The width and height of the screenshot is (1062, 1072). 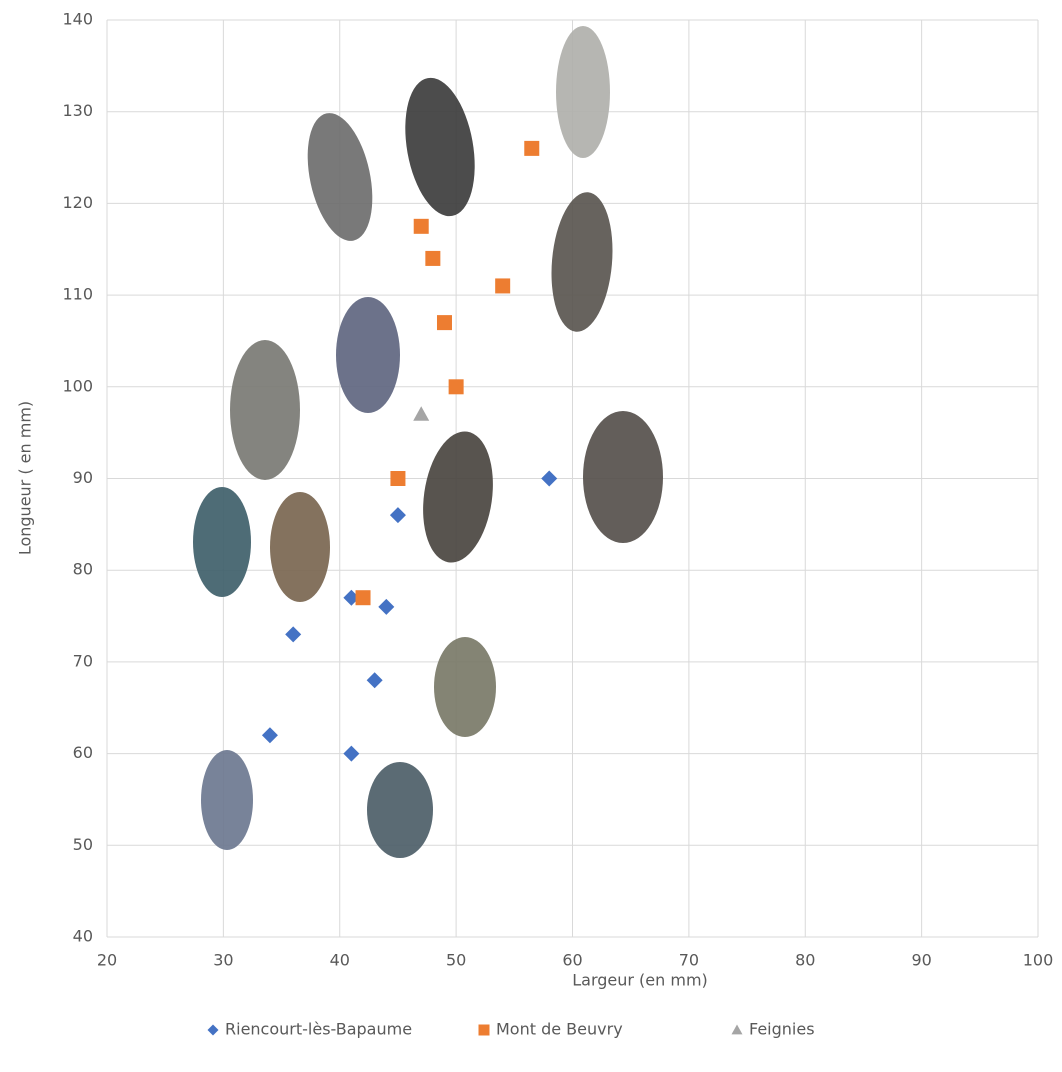 I want to click on x-axis-title: Largeur (en mm), so click(x=640, y=980).